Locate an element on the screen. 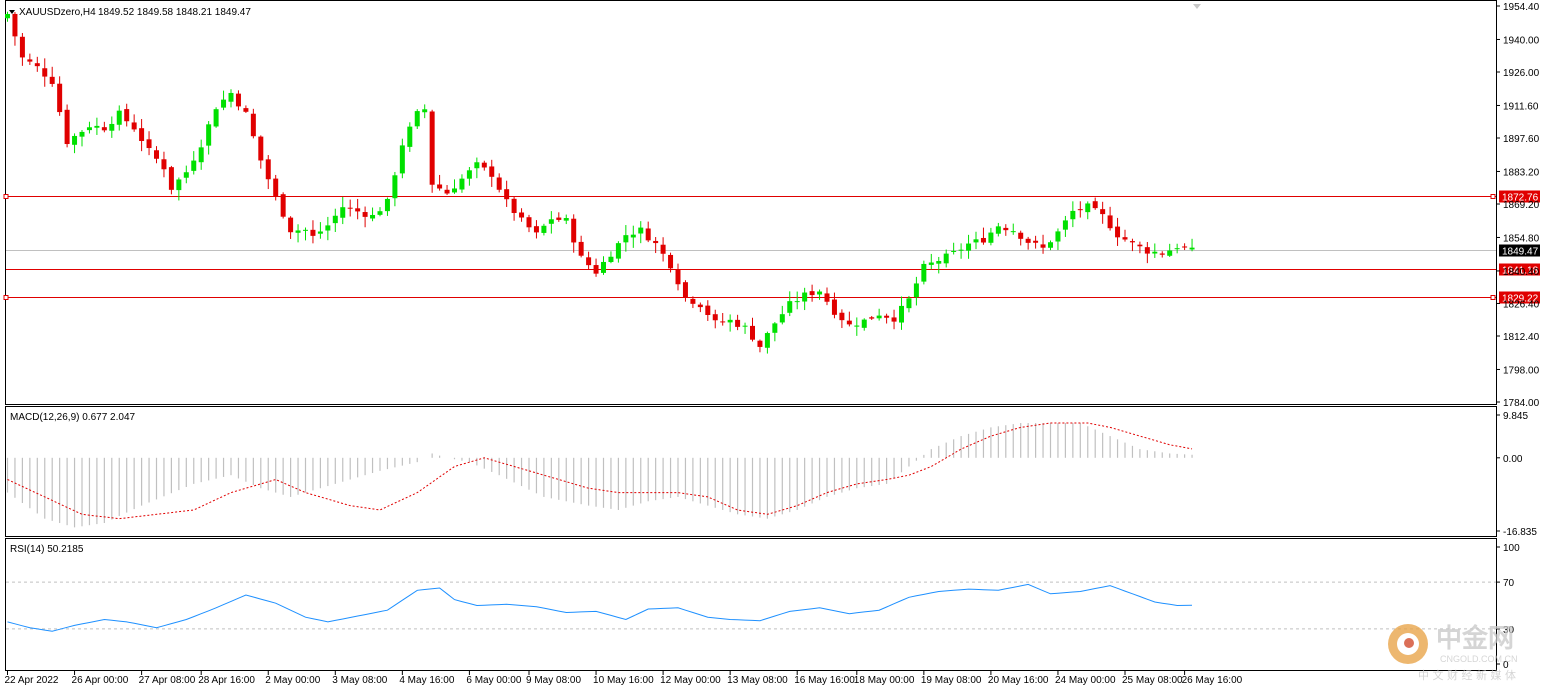  level-handle-resistance is located at coordinates (1493, 196).